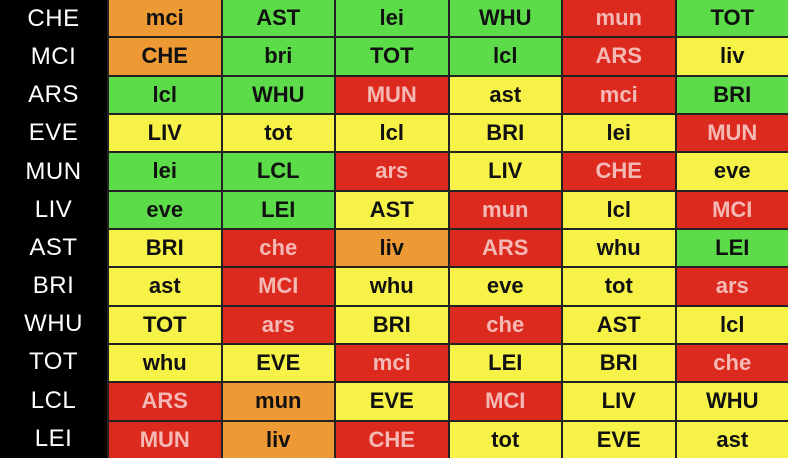 The height and width of the screenshot is (458, 788). Describe the element at coordinates (53, 324) in the screenshot. I see `team-label: WHU` at that location.